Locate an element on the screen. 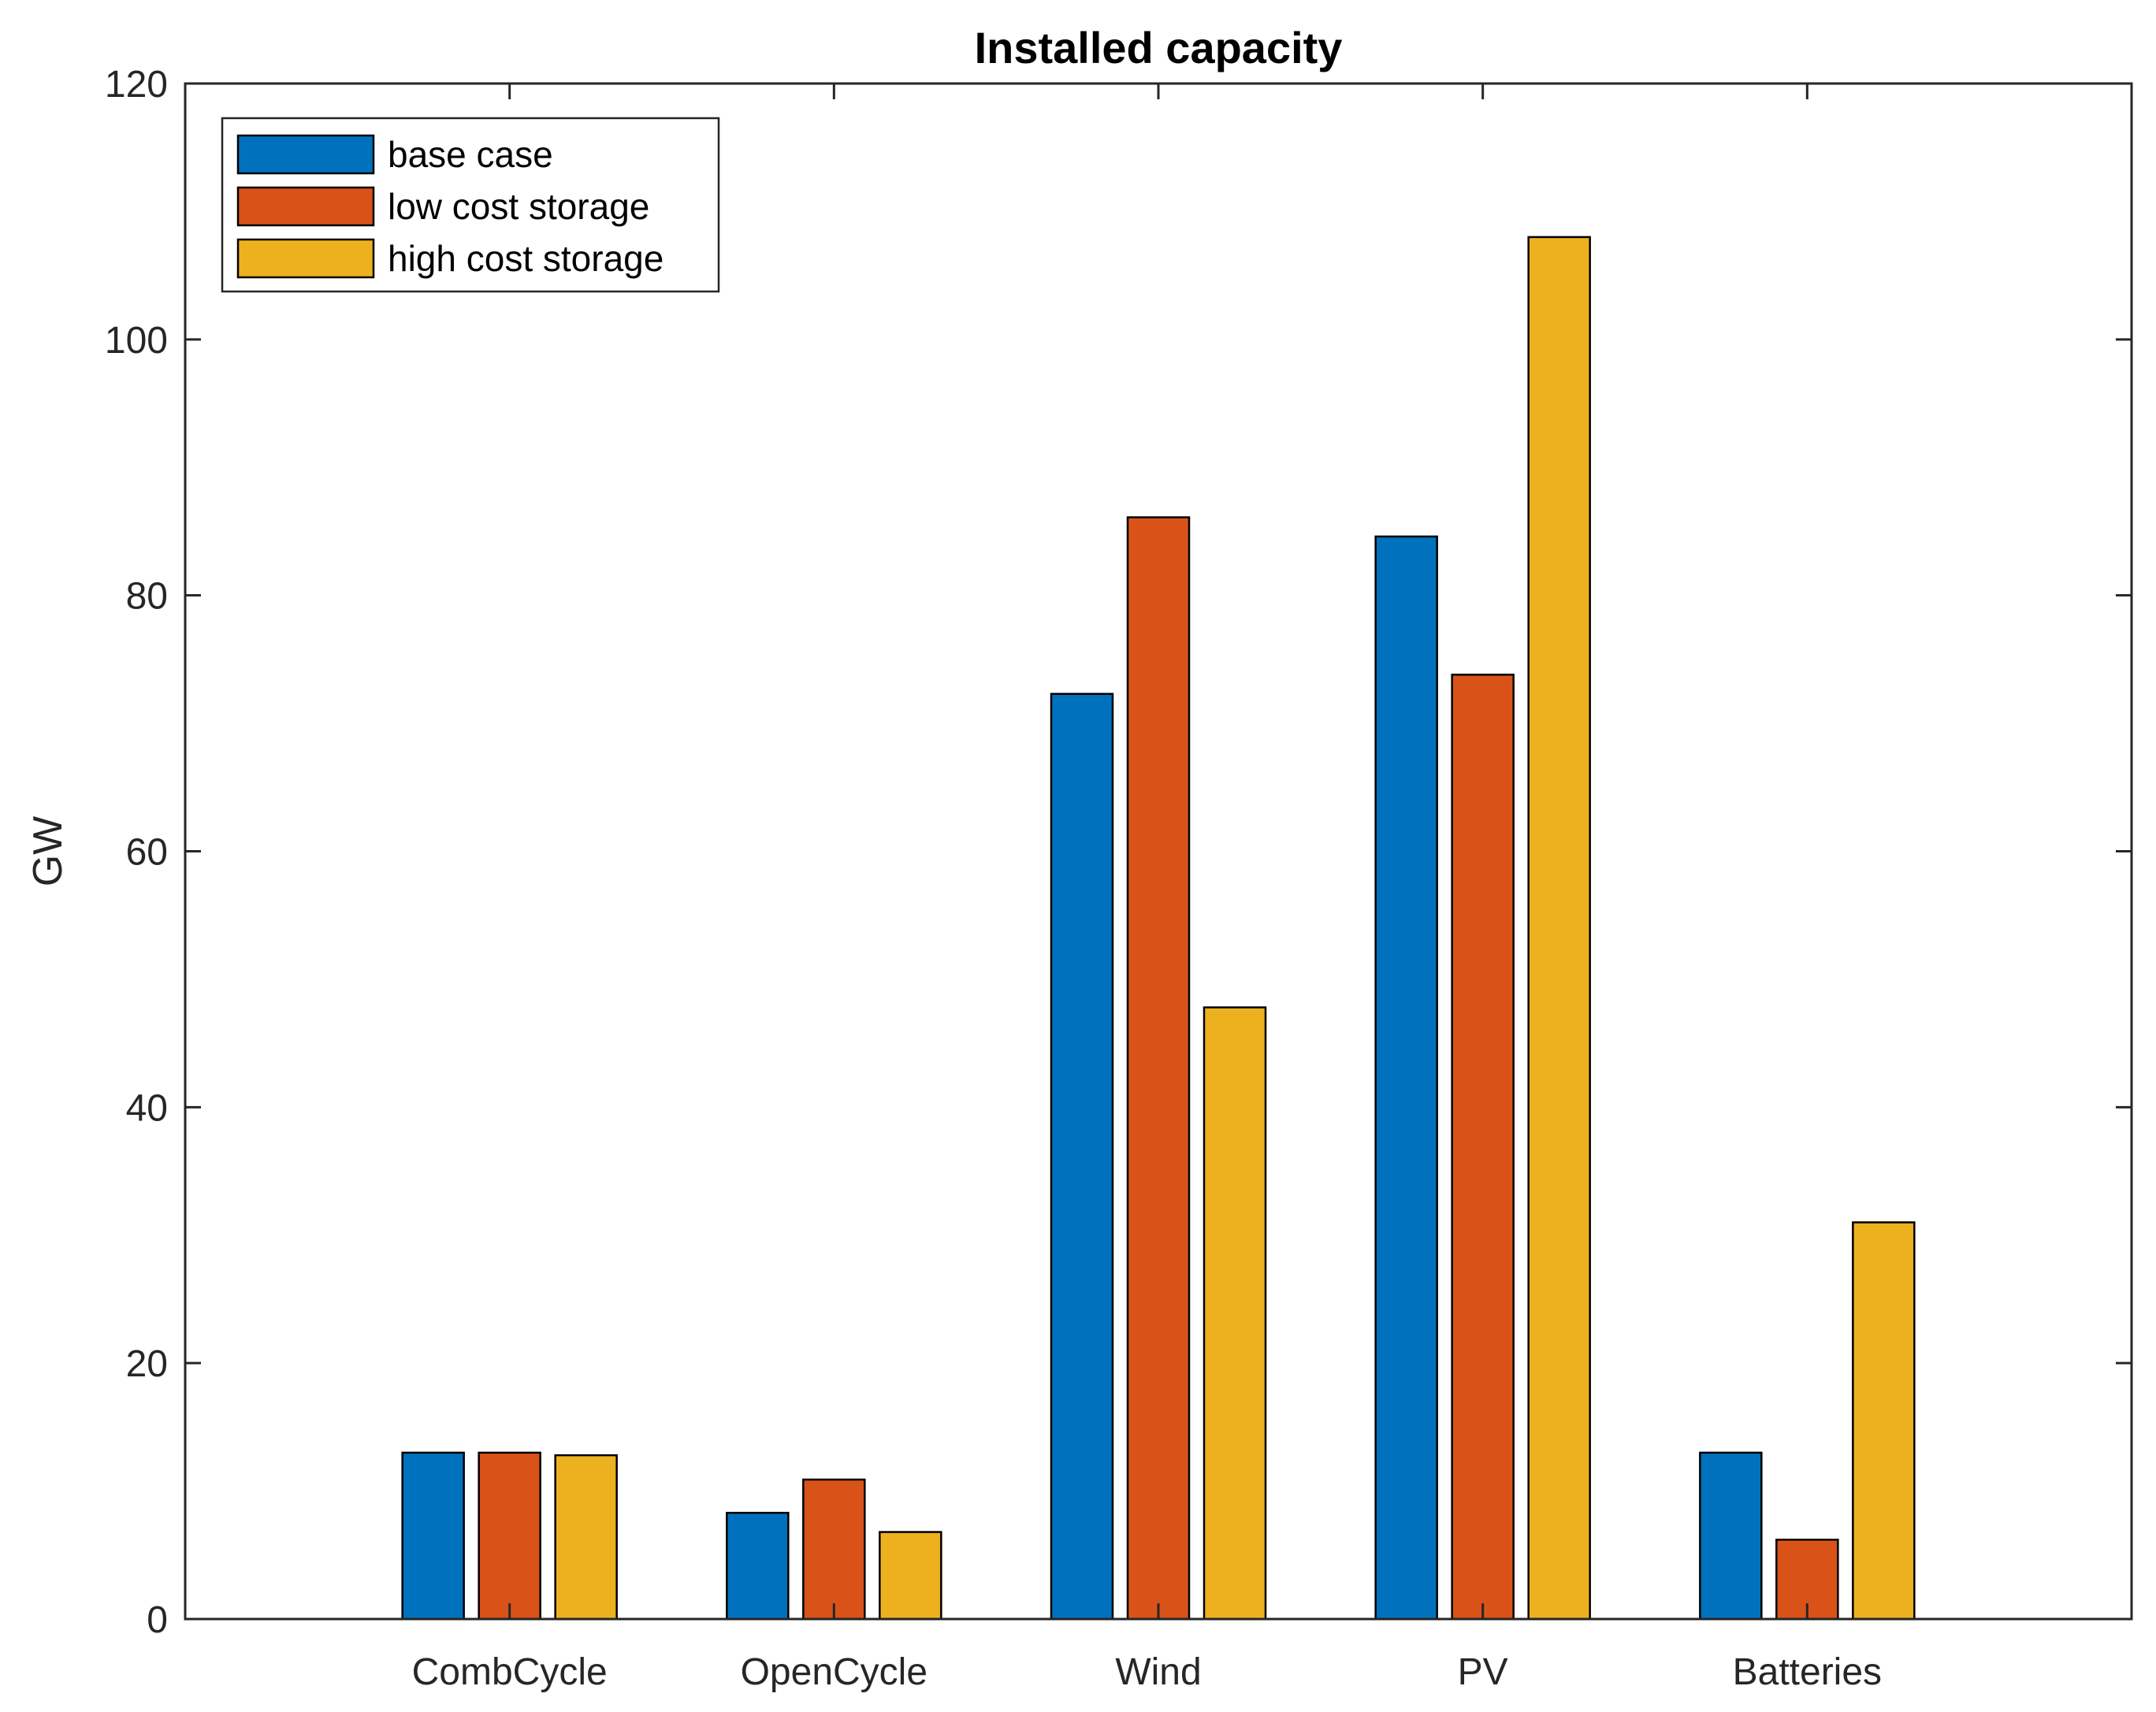  x-tick-label-pv: PV is located at coordinates (1483, 1672).